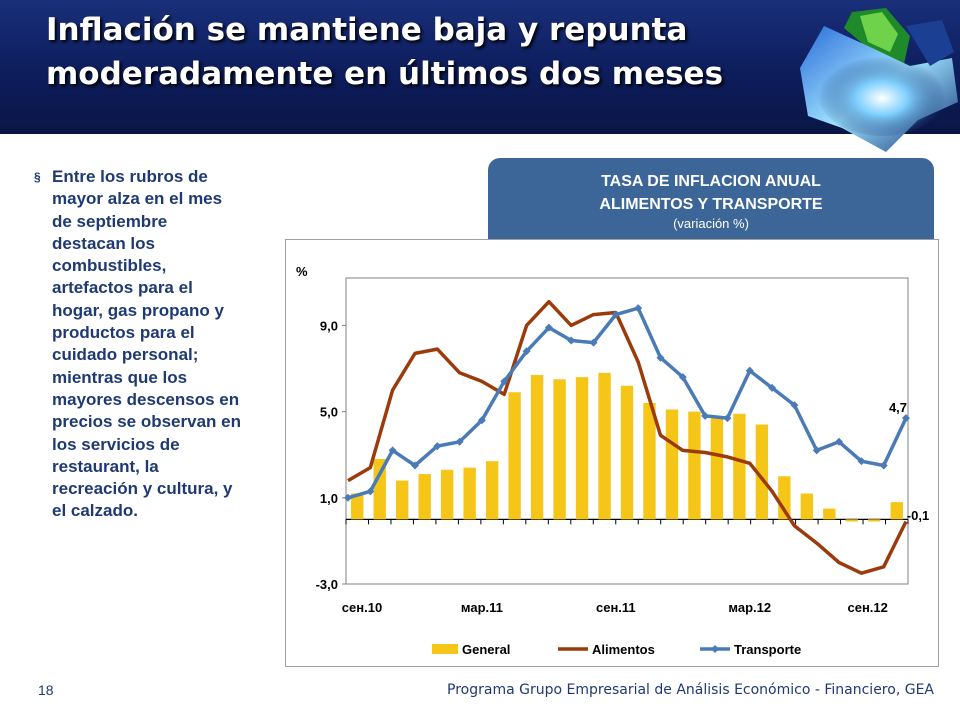 This screenshot has width=960, height=720. What do you see at coordinates (329, 412) in the screenshot?
I see `y-tick-label: 5,0` at bounding box center [329, 412].